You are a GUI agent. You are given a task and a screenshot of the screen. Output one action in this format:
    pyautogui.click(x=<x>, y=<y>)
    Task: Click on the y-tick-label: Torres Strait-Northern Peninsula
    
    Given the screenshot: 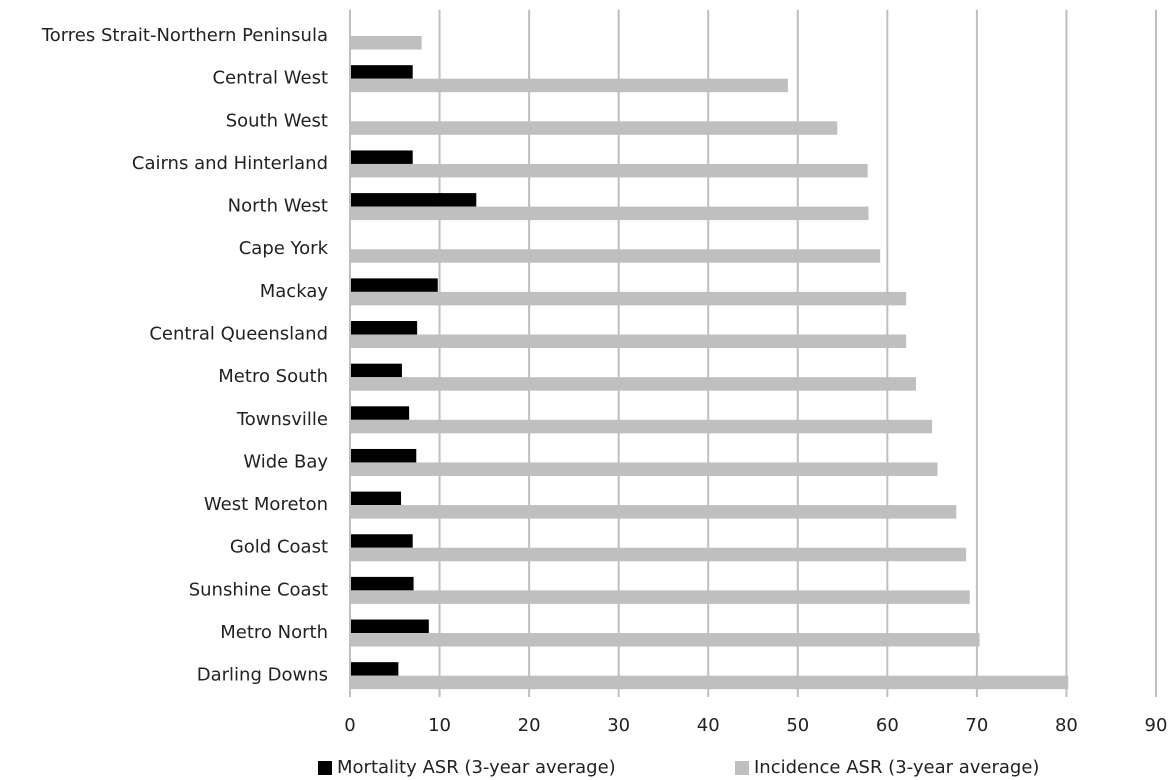 What is the action you would take?
    pyautogui.click(x=184, y=35)
    